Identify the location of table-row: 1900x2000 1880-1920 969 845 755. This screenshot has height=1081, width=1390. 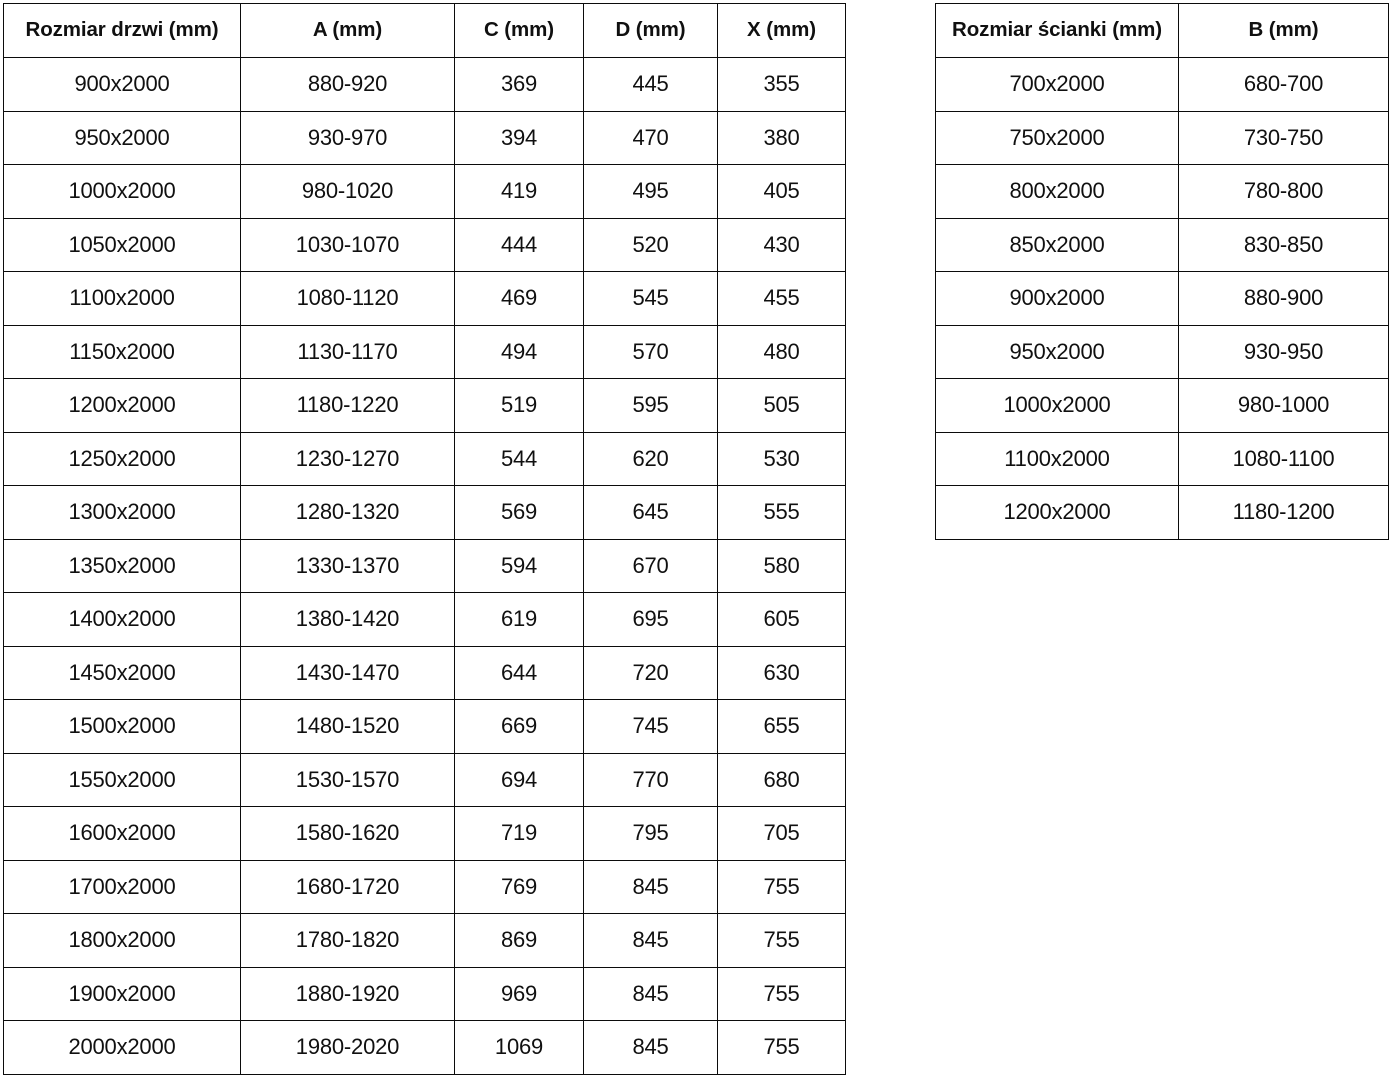
(424, 993).